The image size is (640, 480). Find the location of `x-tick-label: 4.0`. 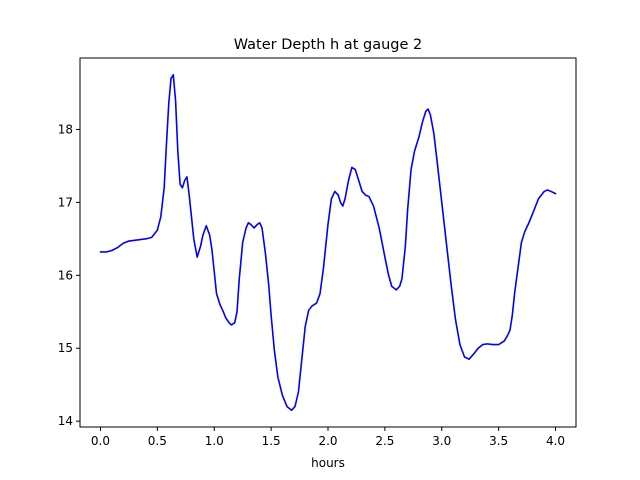

x-tick-label: 4.0 is located at coordinates (555, 441).